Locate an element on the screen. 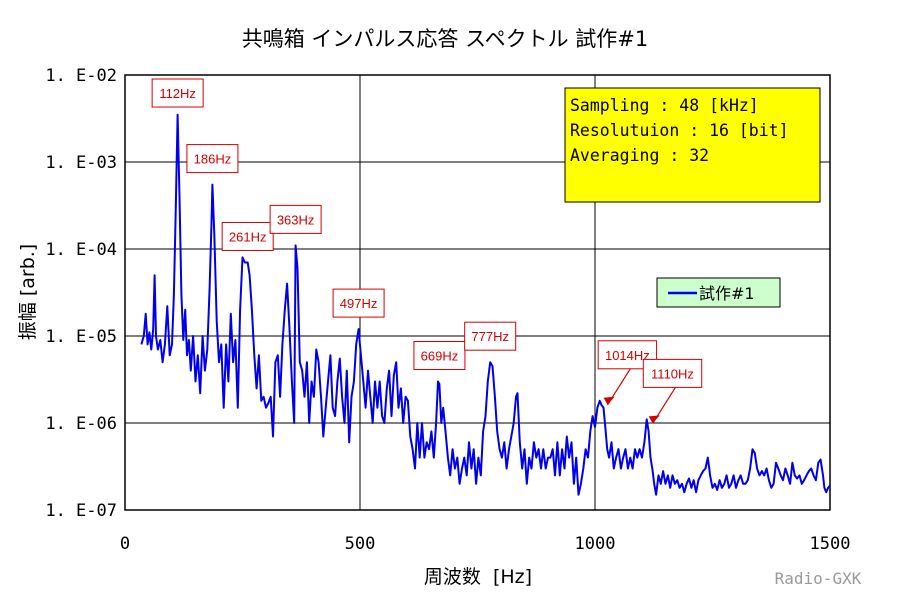 The width and height of the screenshot is (900, 600). y-tick-label: 1. E-05 is located at coordinates (81, 337).